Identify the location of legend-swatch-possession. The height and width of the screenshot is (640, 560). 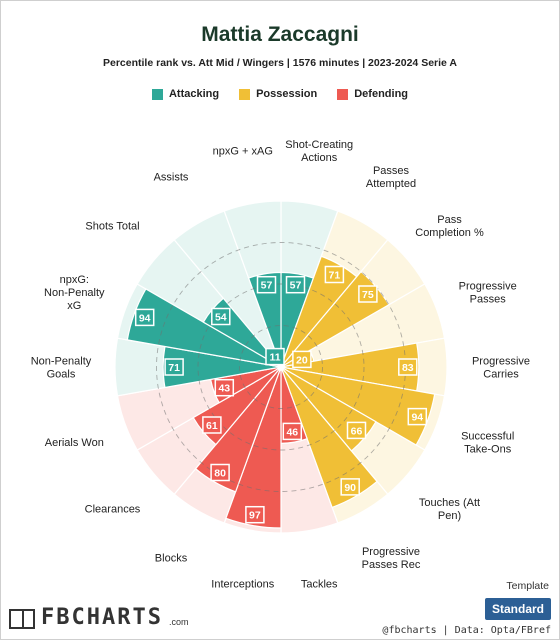
(245, 94).